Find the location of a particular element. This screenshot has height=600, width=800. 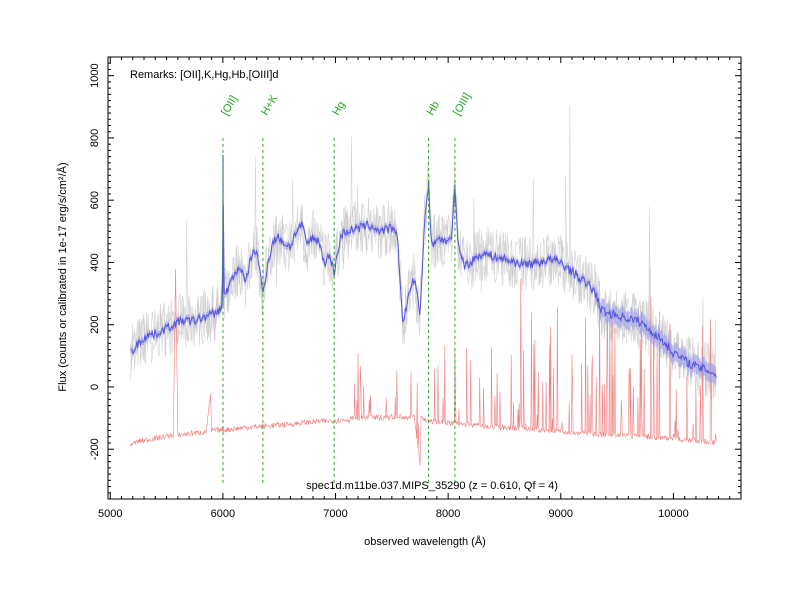

y-tick-label: -200 is located at coordinates (95, 449).